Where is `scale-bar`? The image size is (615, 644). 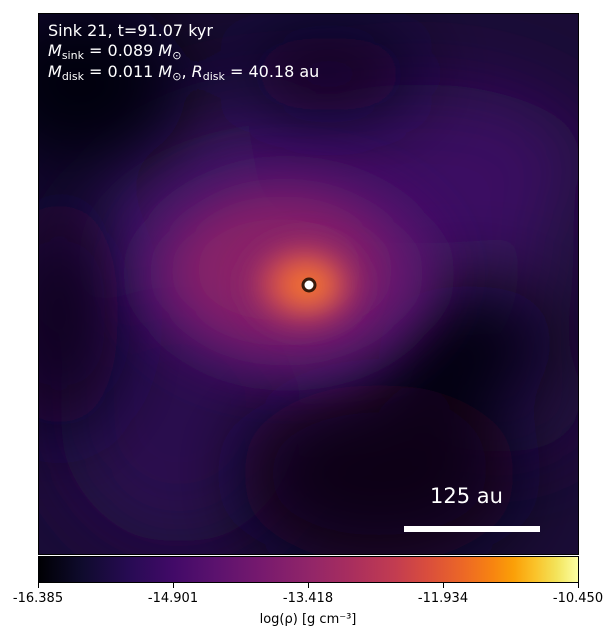 scale-bar is located at coordinates (472, 529).